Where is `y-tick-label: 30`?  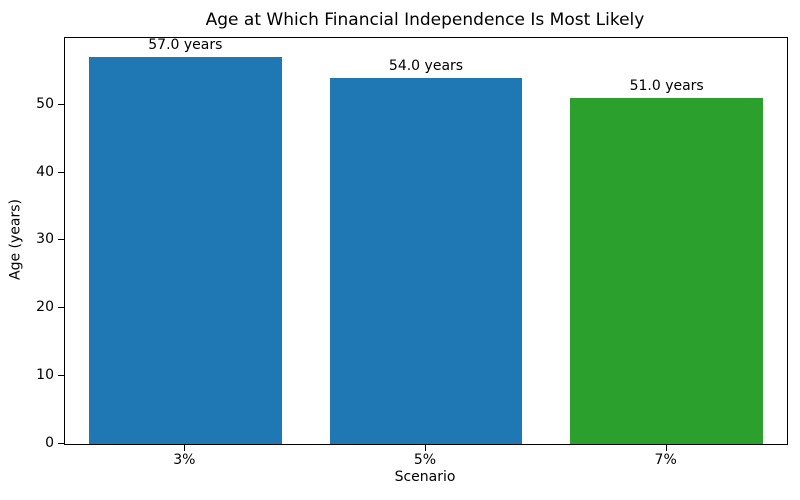 y-tick-label: 30 is located at coordinates (45, 239).